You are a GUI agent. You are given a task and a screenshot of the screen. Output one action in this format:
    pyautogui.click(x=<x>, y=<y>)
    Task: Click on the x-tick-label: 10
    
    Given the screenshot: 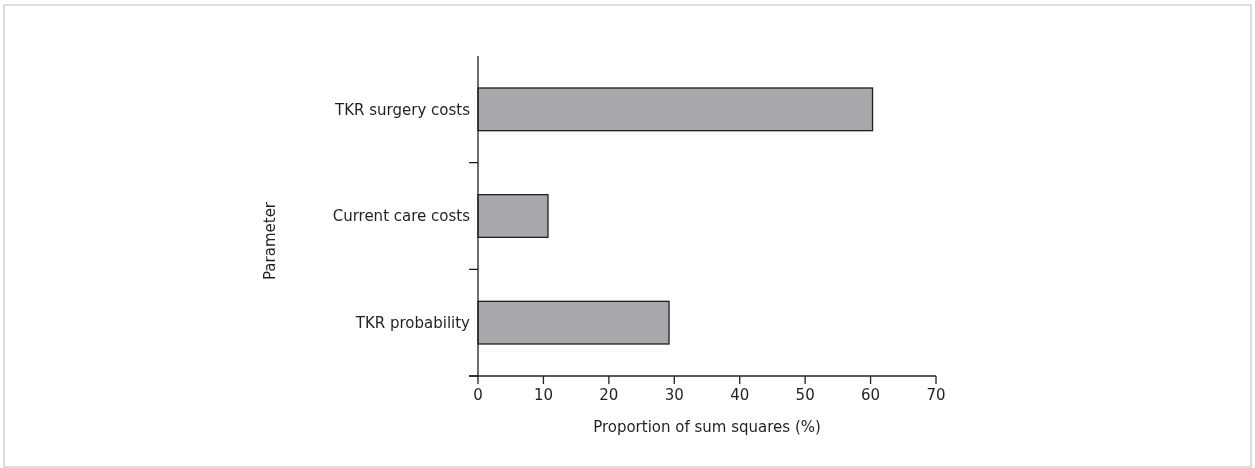 What is the action you would take?
    pyautogui.click(x=543, y=395)
    